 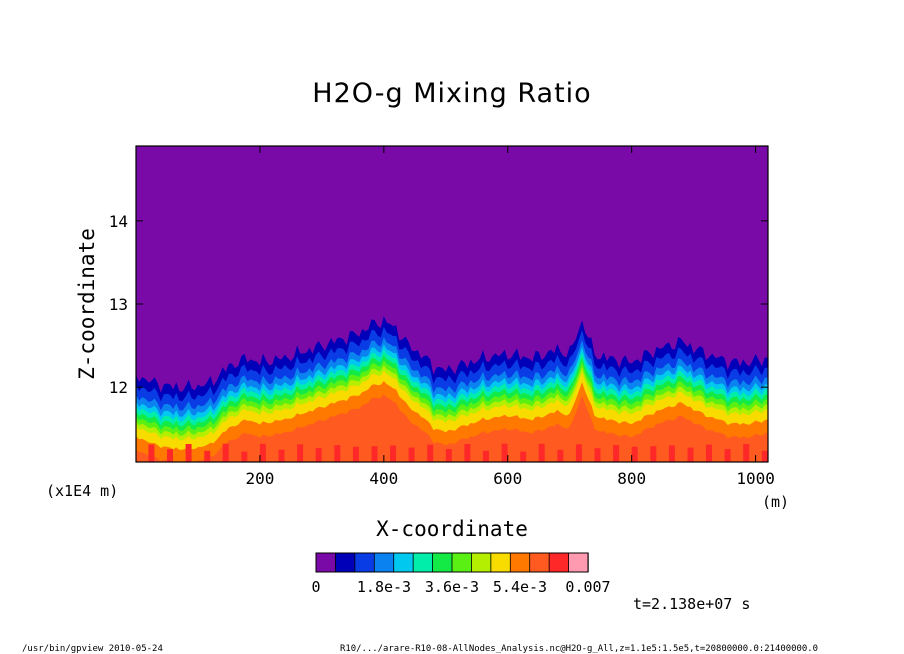 I want to click on colorbar-tick-label: 0, so click(x=315, y=587).